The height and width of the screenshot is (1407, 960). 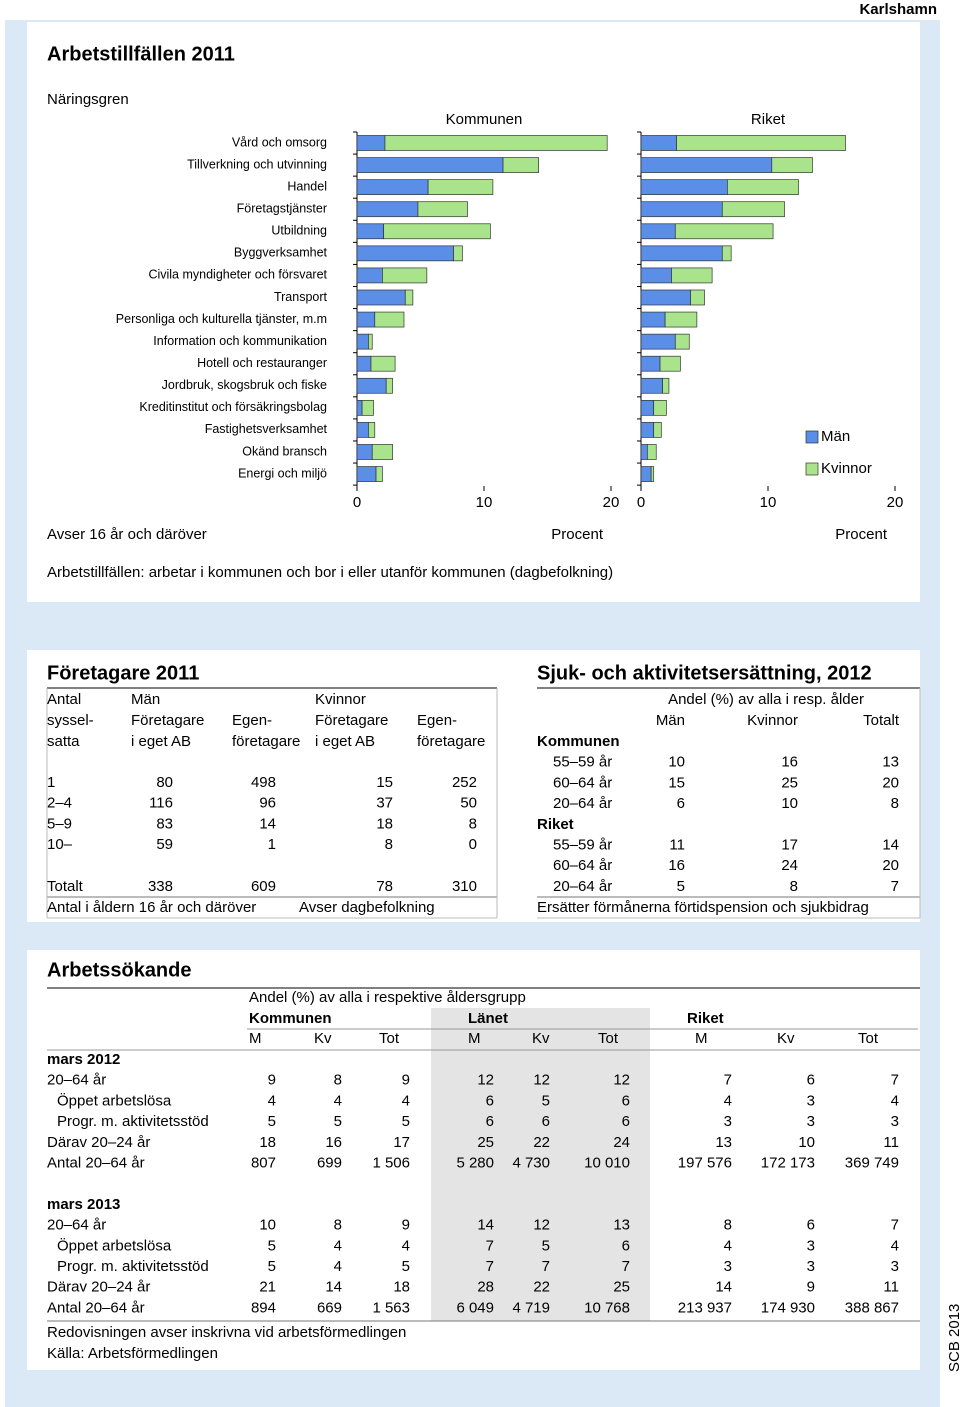 What do you see at coordinates (881, 720) in the screenshot?
I see `column-header: Totalt` at bounding box center [881, 720].